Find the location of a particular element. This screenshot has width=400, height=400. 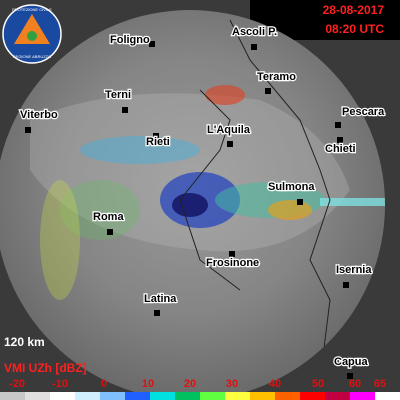

date: 28-08-2017 is located at coordinates (354, 10).